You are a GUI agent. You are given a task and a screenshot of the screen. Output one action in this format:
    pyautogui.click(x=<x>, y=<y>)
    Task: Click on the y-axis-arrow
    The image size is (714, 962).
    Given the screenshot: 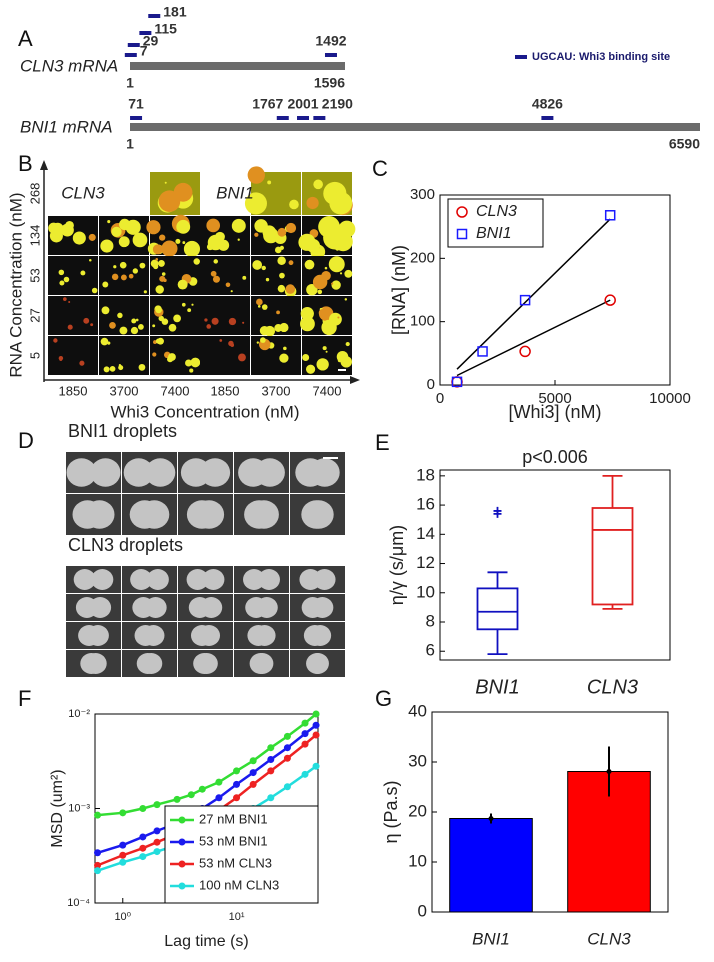 What is the action you would take?
    pyautogui.click(x=44, y=165)
    